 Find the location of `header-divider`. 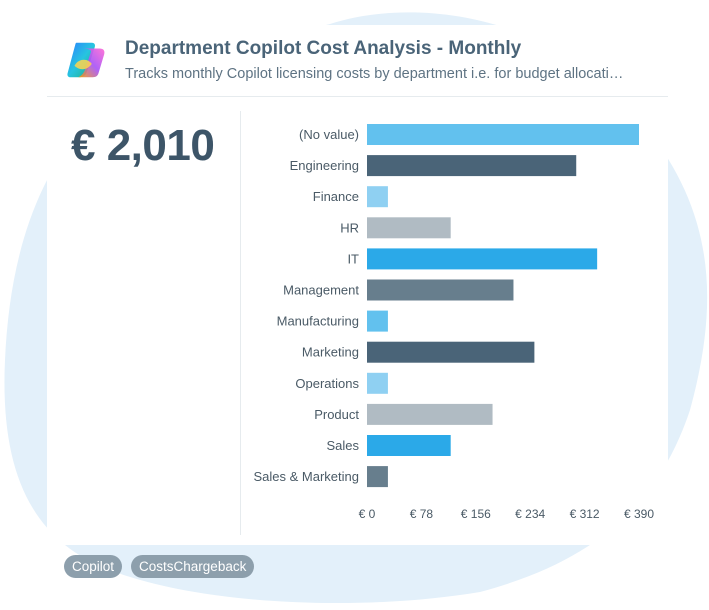

header-divider is located at coordinates (357, 96).